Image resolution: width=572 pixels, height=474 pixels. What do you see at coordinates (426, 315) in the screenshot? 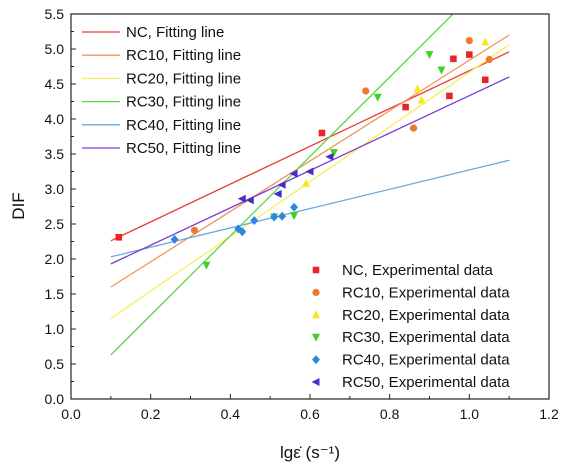
I see `legend-data-label-2: RC20, Experimental data` at bounding box center [426, 315].